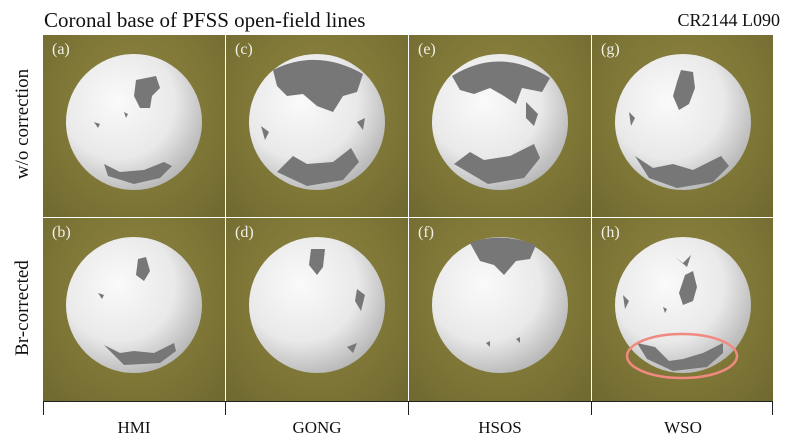 This screenshot has width=812, height=446. I want to click on panel-label-f: (f), so click(426, 232).